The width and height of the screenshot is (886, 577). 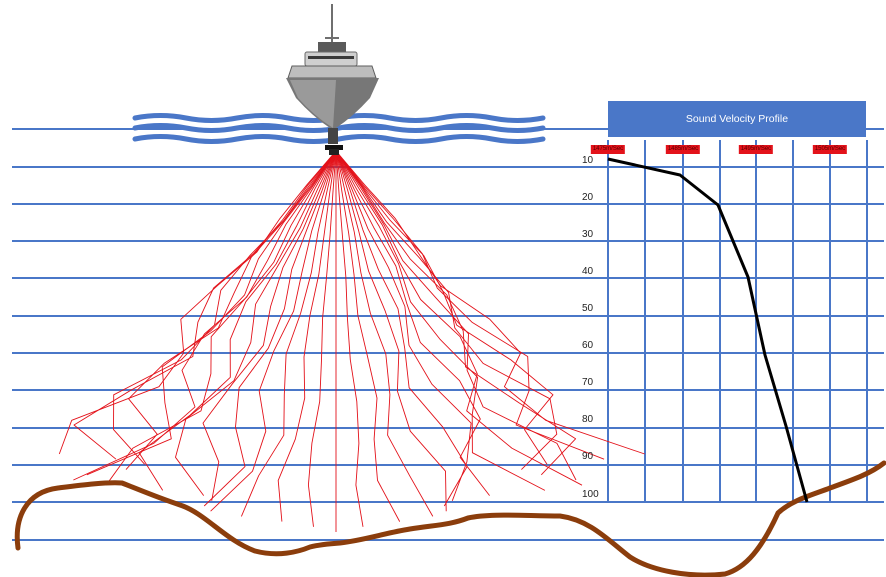 I want to click on depth-label-50: 50, so click(x=588, y=308).